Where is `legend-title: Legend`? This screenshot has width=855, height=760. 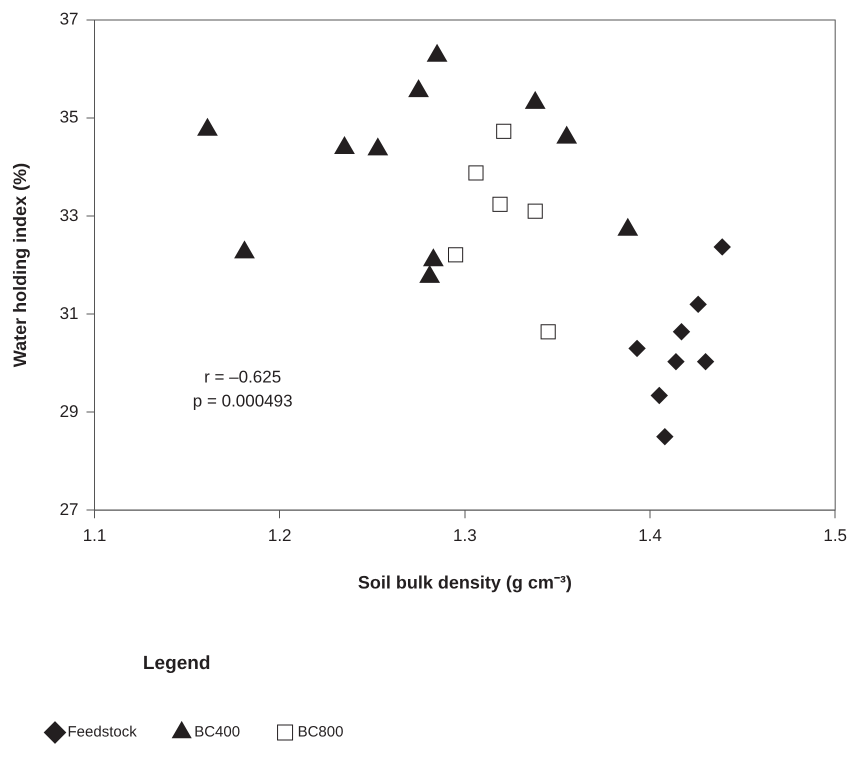 legend-title: Legend is located at coordinates (176, 663).